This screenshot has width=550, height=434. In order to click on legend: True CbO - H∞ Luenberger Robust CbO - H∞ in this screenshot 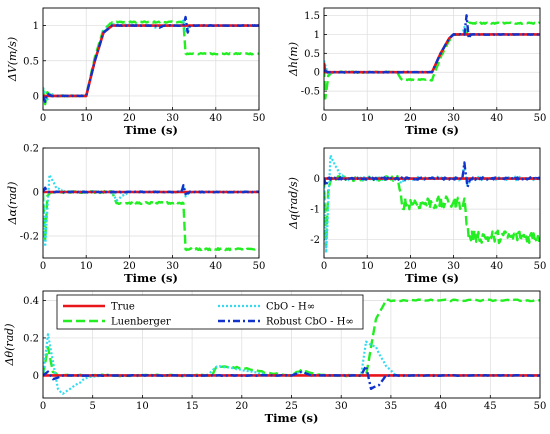, I will do `click(210, 312)`.